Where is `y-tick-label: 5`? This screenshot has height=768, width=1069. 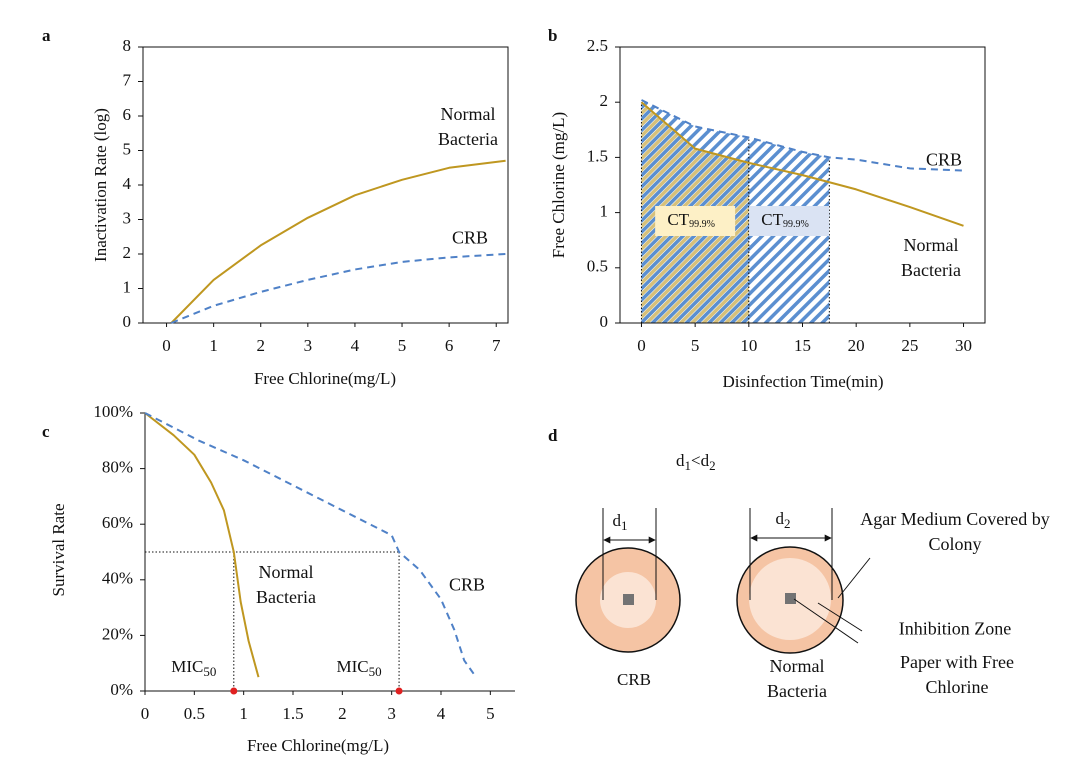
y-tick-label: 5 is located at coordinates (127, 148).